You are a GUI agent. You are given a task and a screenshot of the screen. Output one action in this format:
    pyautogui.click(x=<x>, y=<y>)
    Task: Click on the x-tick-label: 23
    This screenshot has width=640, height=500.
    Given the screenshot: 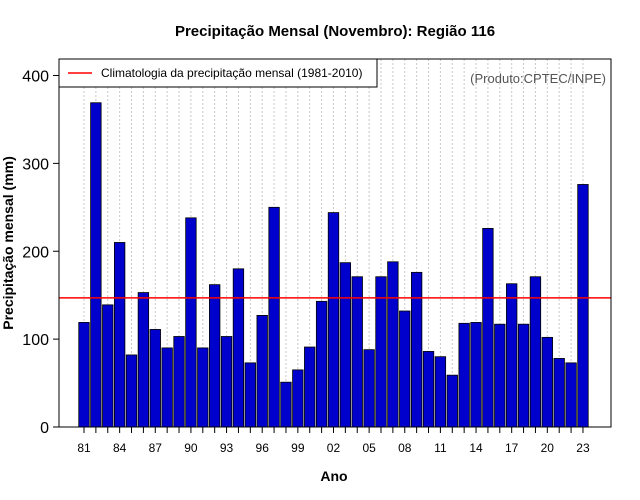 What is the action you would take?
    pyautogui.click(x=583, y=448)
    